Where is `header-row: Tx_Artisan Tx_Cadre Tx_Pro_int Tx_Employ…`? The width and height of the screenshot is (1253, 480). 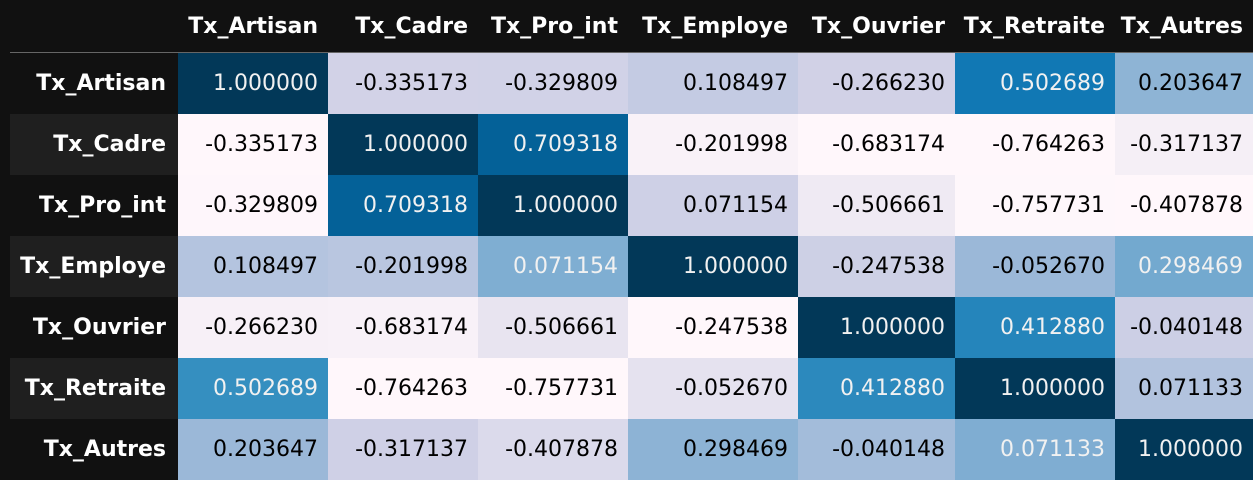 header-row: Tx_Artisan Tx_Cadre Tx_Pro_int Tx_Employ… is located at coordinates (631, 26).